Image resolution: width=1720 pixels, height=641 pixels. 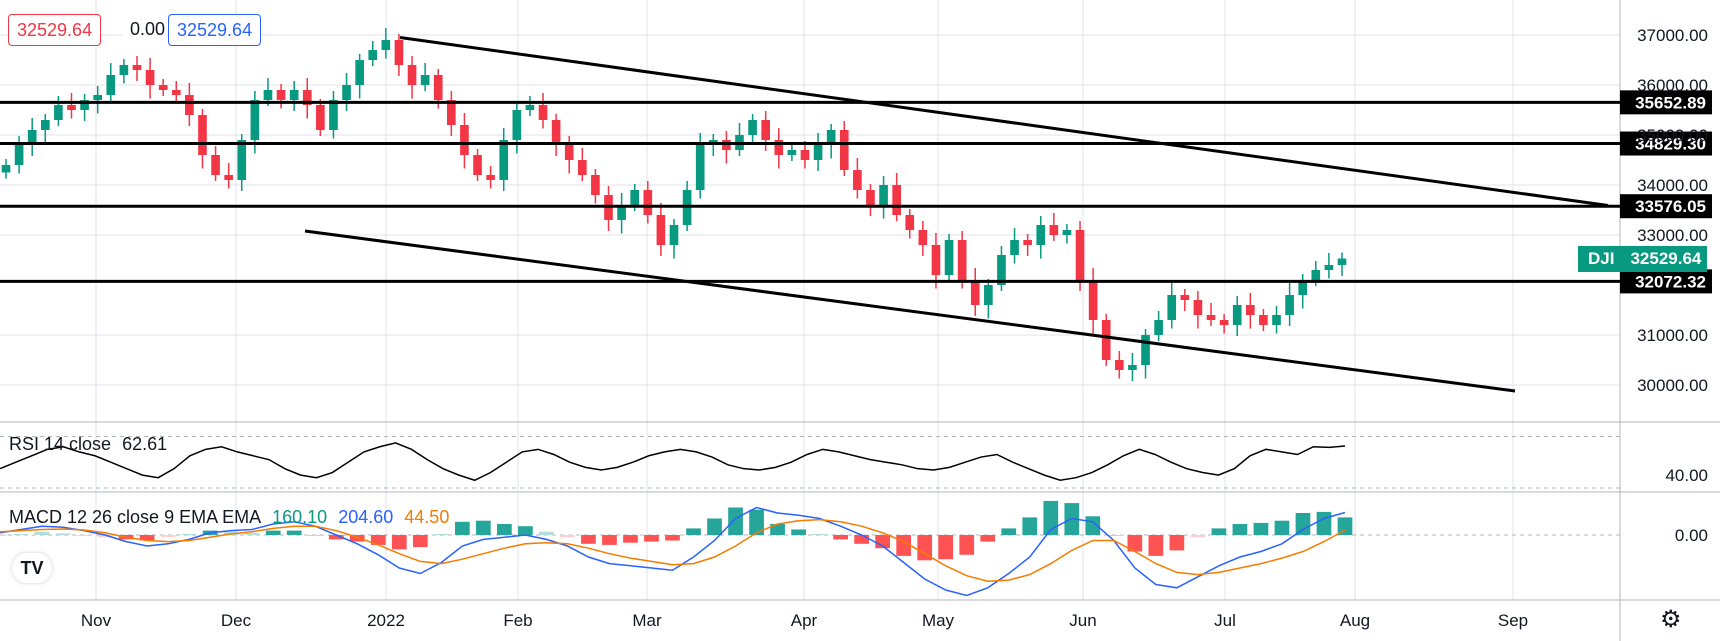 What do you see at coordinates (1601, 258) in the screenshot?
I see `symbol-label: DJI` at bounding box center [1601, 258].